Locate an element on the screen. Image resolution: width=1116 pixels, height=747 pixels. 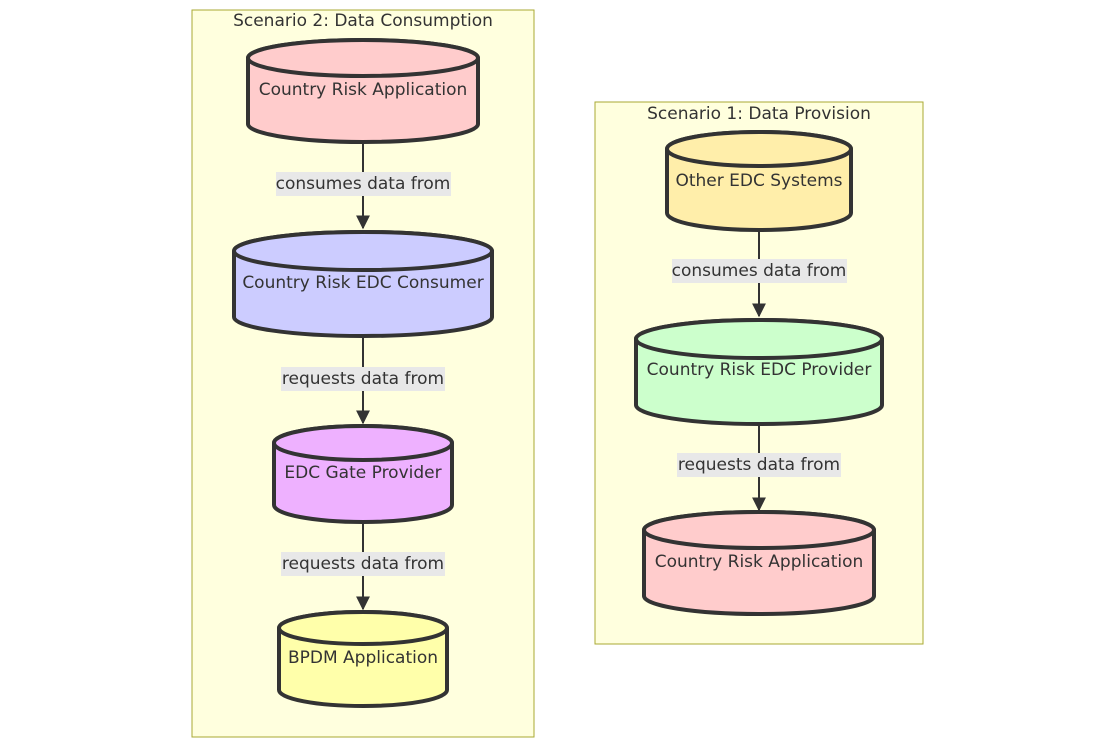
edge-s1-other-to-provider: consumes data from is located at coordinates (759, 274).